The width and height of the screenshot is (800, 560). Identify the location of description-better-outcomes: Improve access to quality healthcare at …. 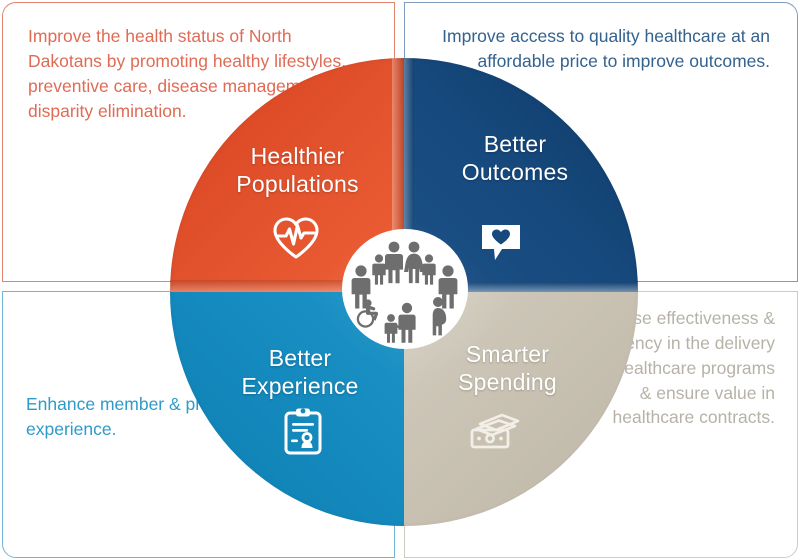
(606, 48).